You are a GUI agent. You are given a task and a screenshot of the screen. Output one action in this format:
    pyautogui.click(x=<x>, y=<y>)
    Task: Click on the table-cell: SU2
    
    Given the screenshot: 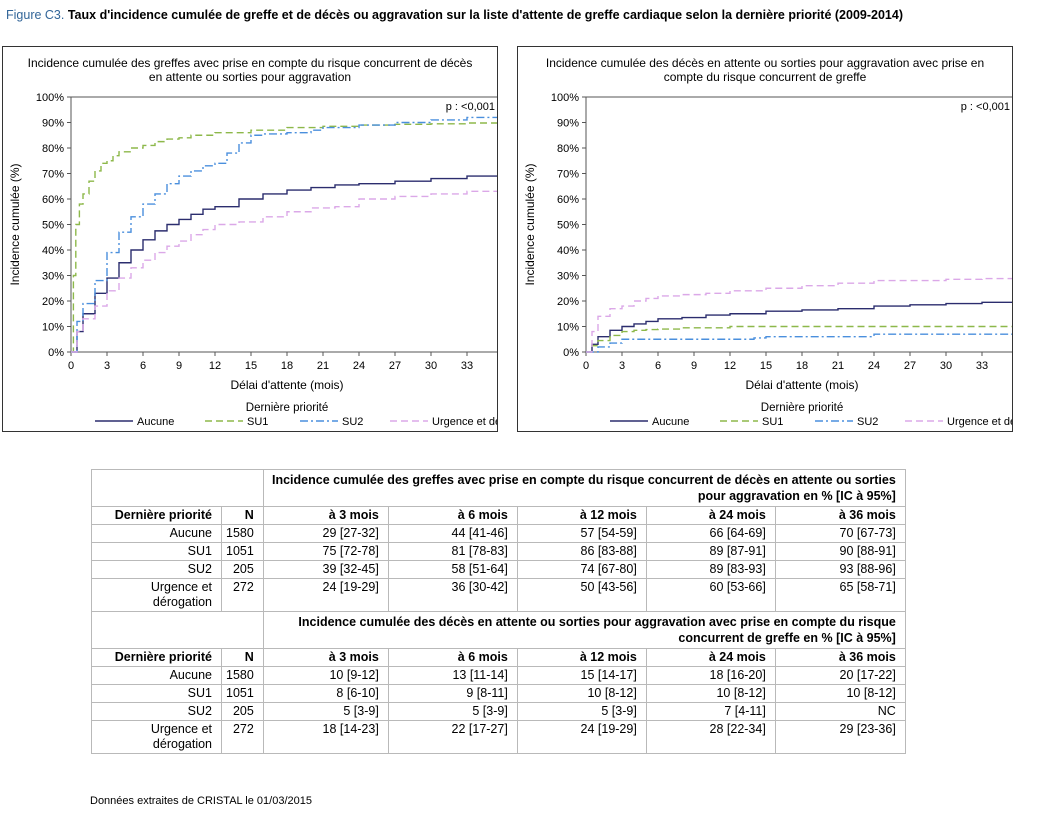 What is the action you would take?
    pyautogui.click(x=156, y=711)
    